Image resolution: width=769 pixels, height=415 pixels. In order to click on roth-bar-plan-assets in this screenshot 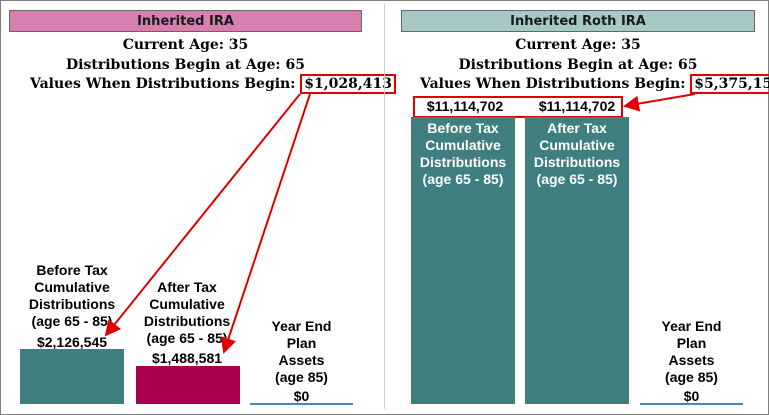, I will do `click(691, 404)`.